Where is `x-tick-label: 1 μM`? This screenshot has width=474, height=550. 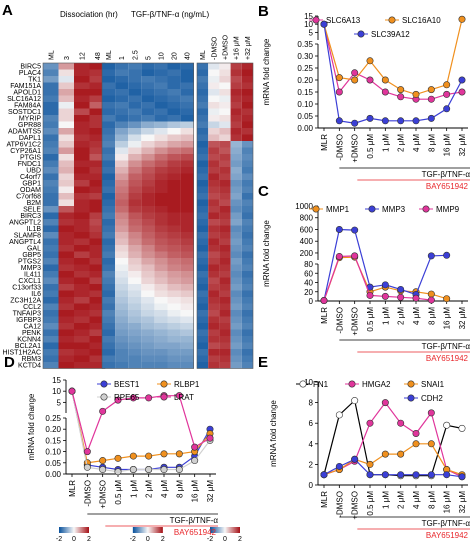
x-tick-label: 1 μM is located at coordinates (385, 500).